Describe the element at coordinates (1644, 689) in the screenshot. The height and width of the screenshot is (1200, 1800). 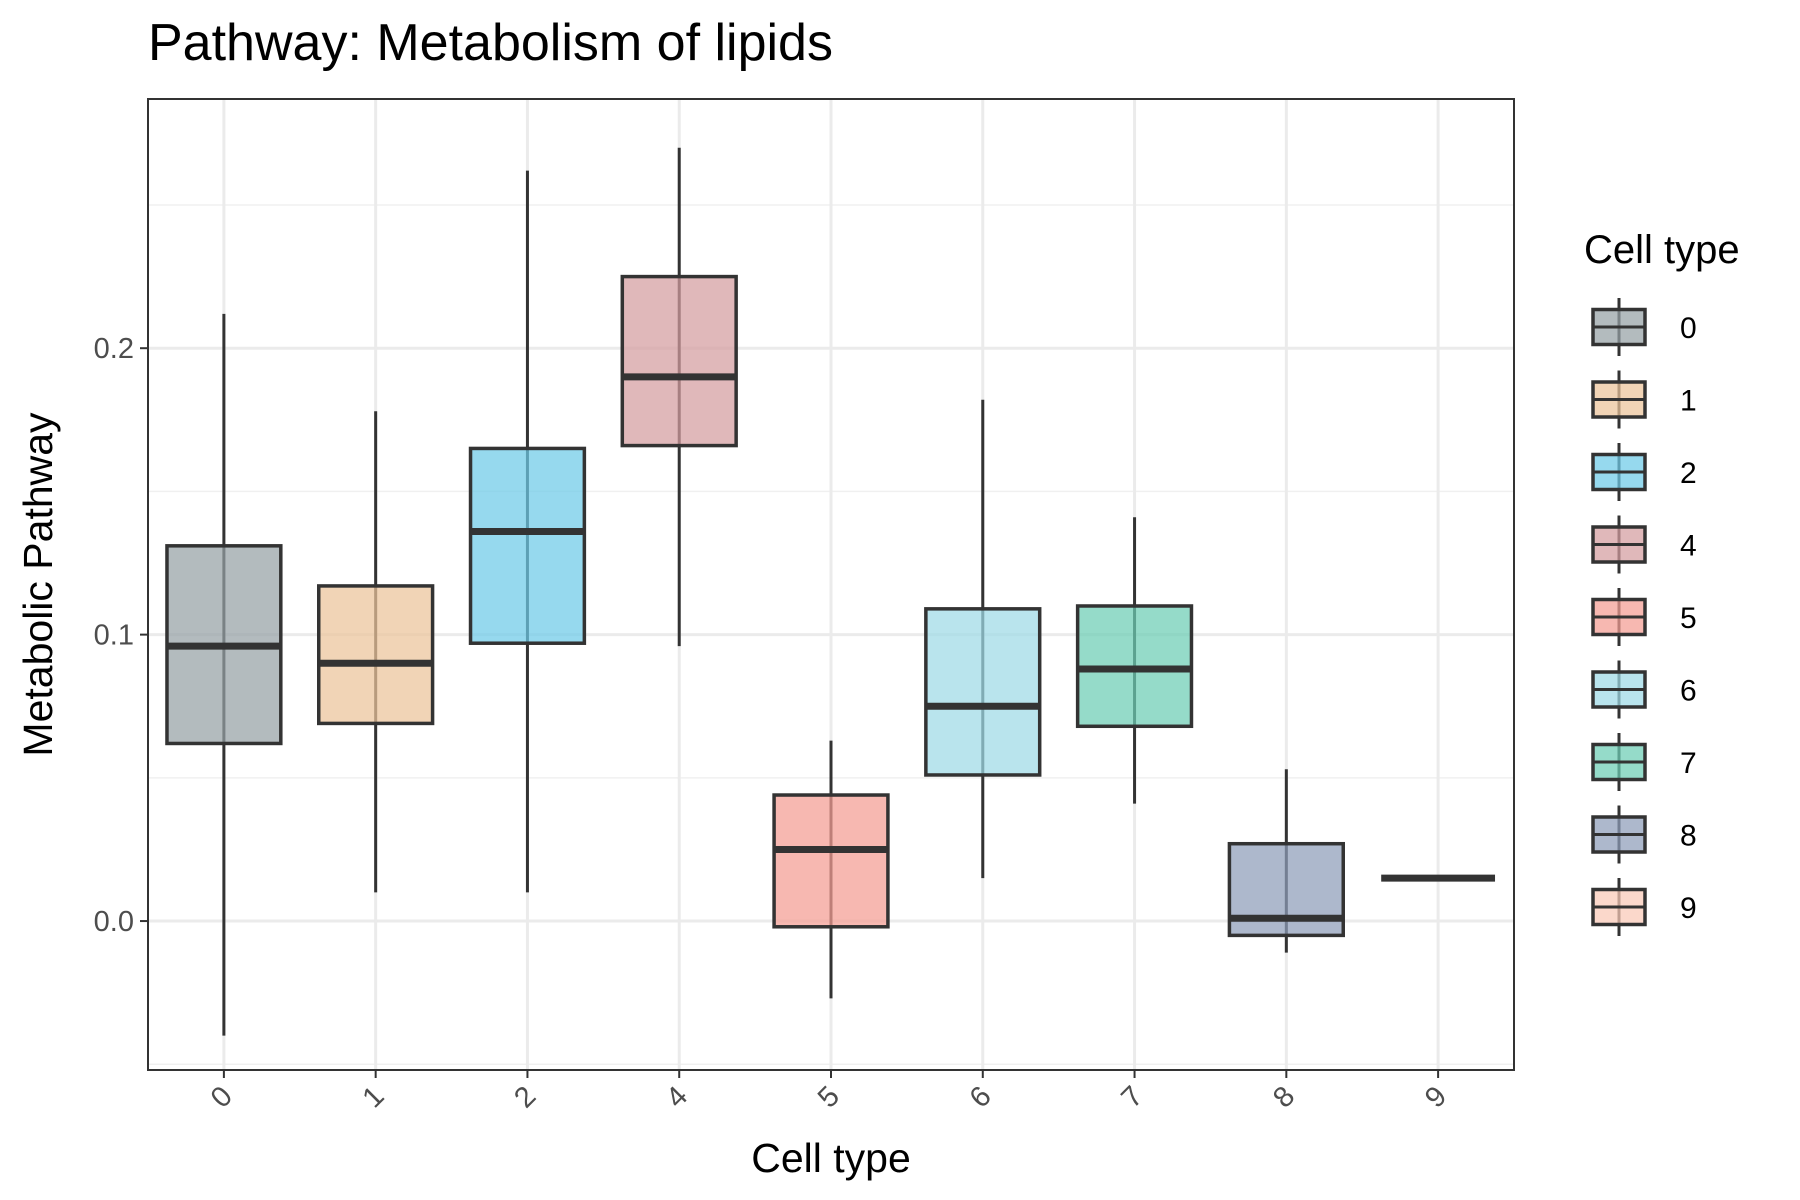
I see `legend-item-6: 6` at that location.